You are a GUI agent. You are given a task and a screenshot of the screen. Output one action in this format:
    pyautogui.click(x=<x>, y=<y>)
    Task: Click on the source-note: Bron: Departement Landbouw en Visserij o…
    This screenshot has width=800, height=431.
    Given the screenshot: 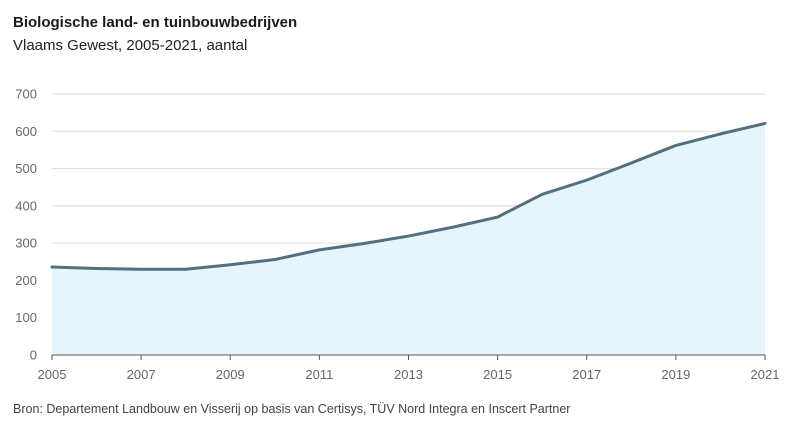 What is the action you would take?
    pyautogui.click(x=292, y=409)
    